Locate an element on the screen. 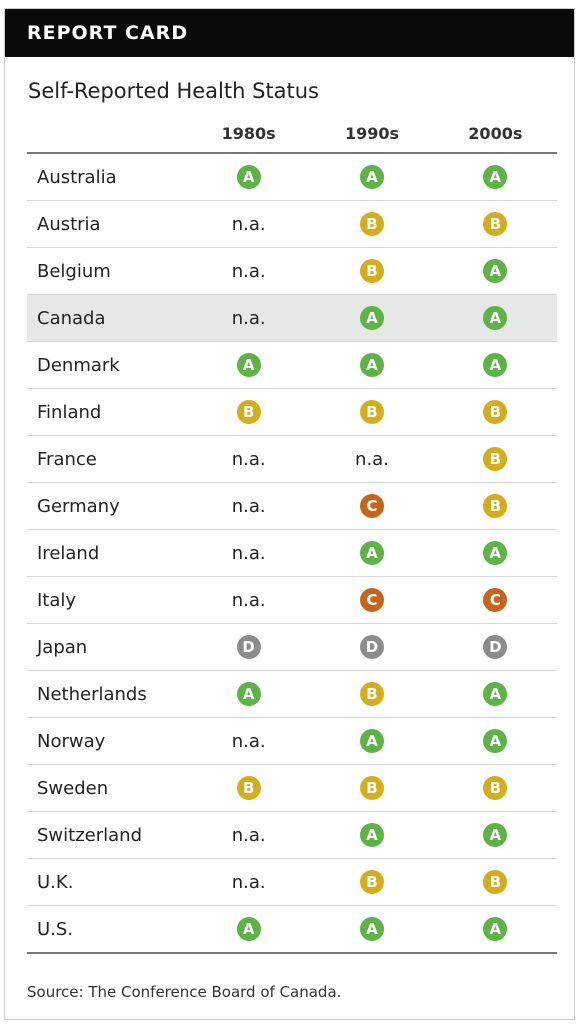 This screenshot has width=581, height=1024. table-row: Japan D D D is located at coordinates (292, 647).